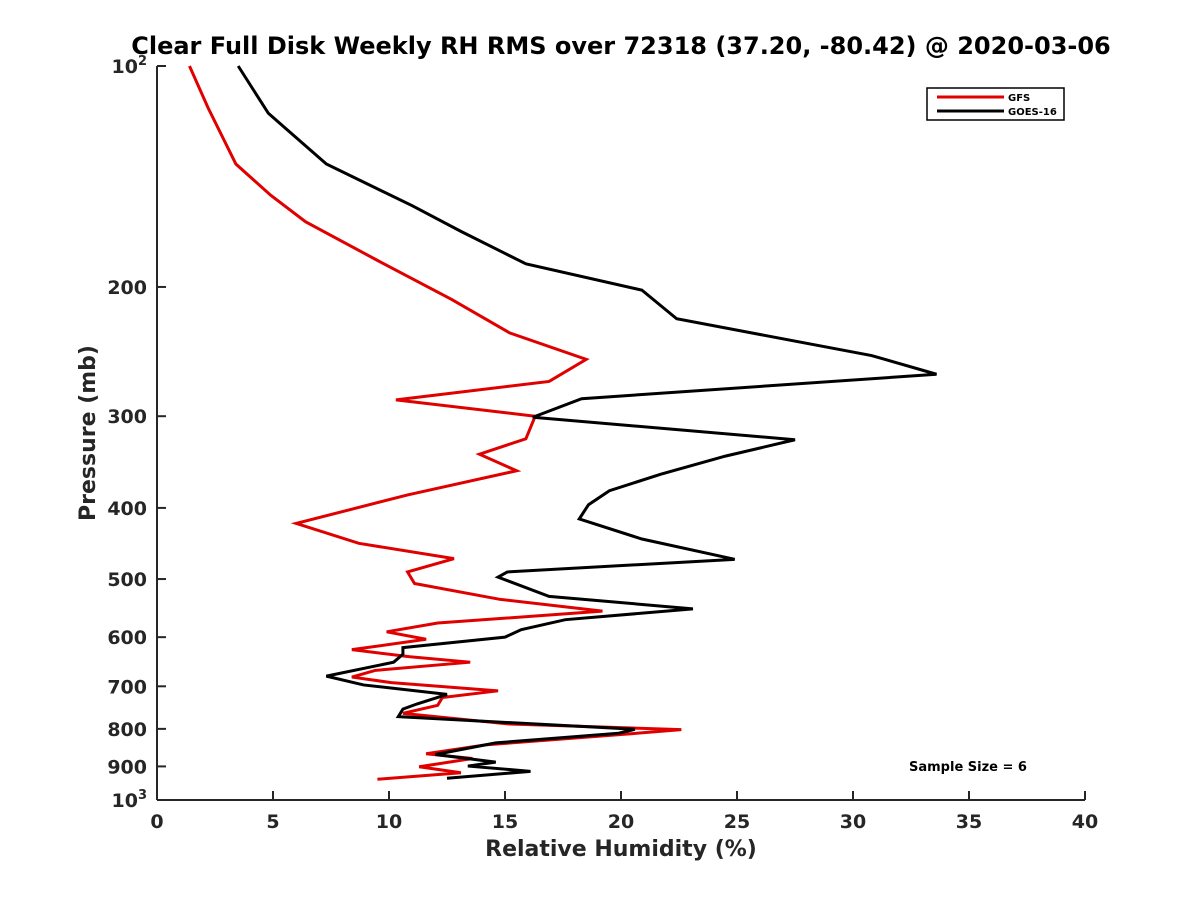  Describe the element at coordinates (130, 66) in the screenshot. I see `y-tick-label: 10²` at that location.